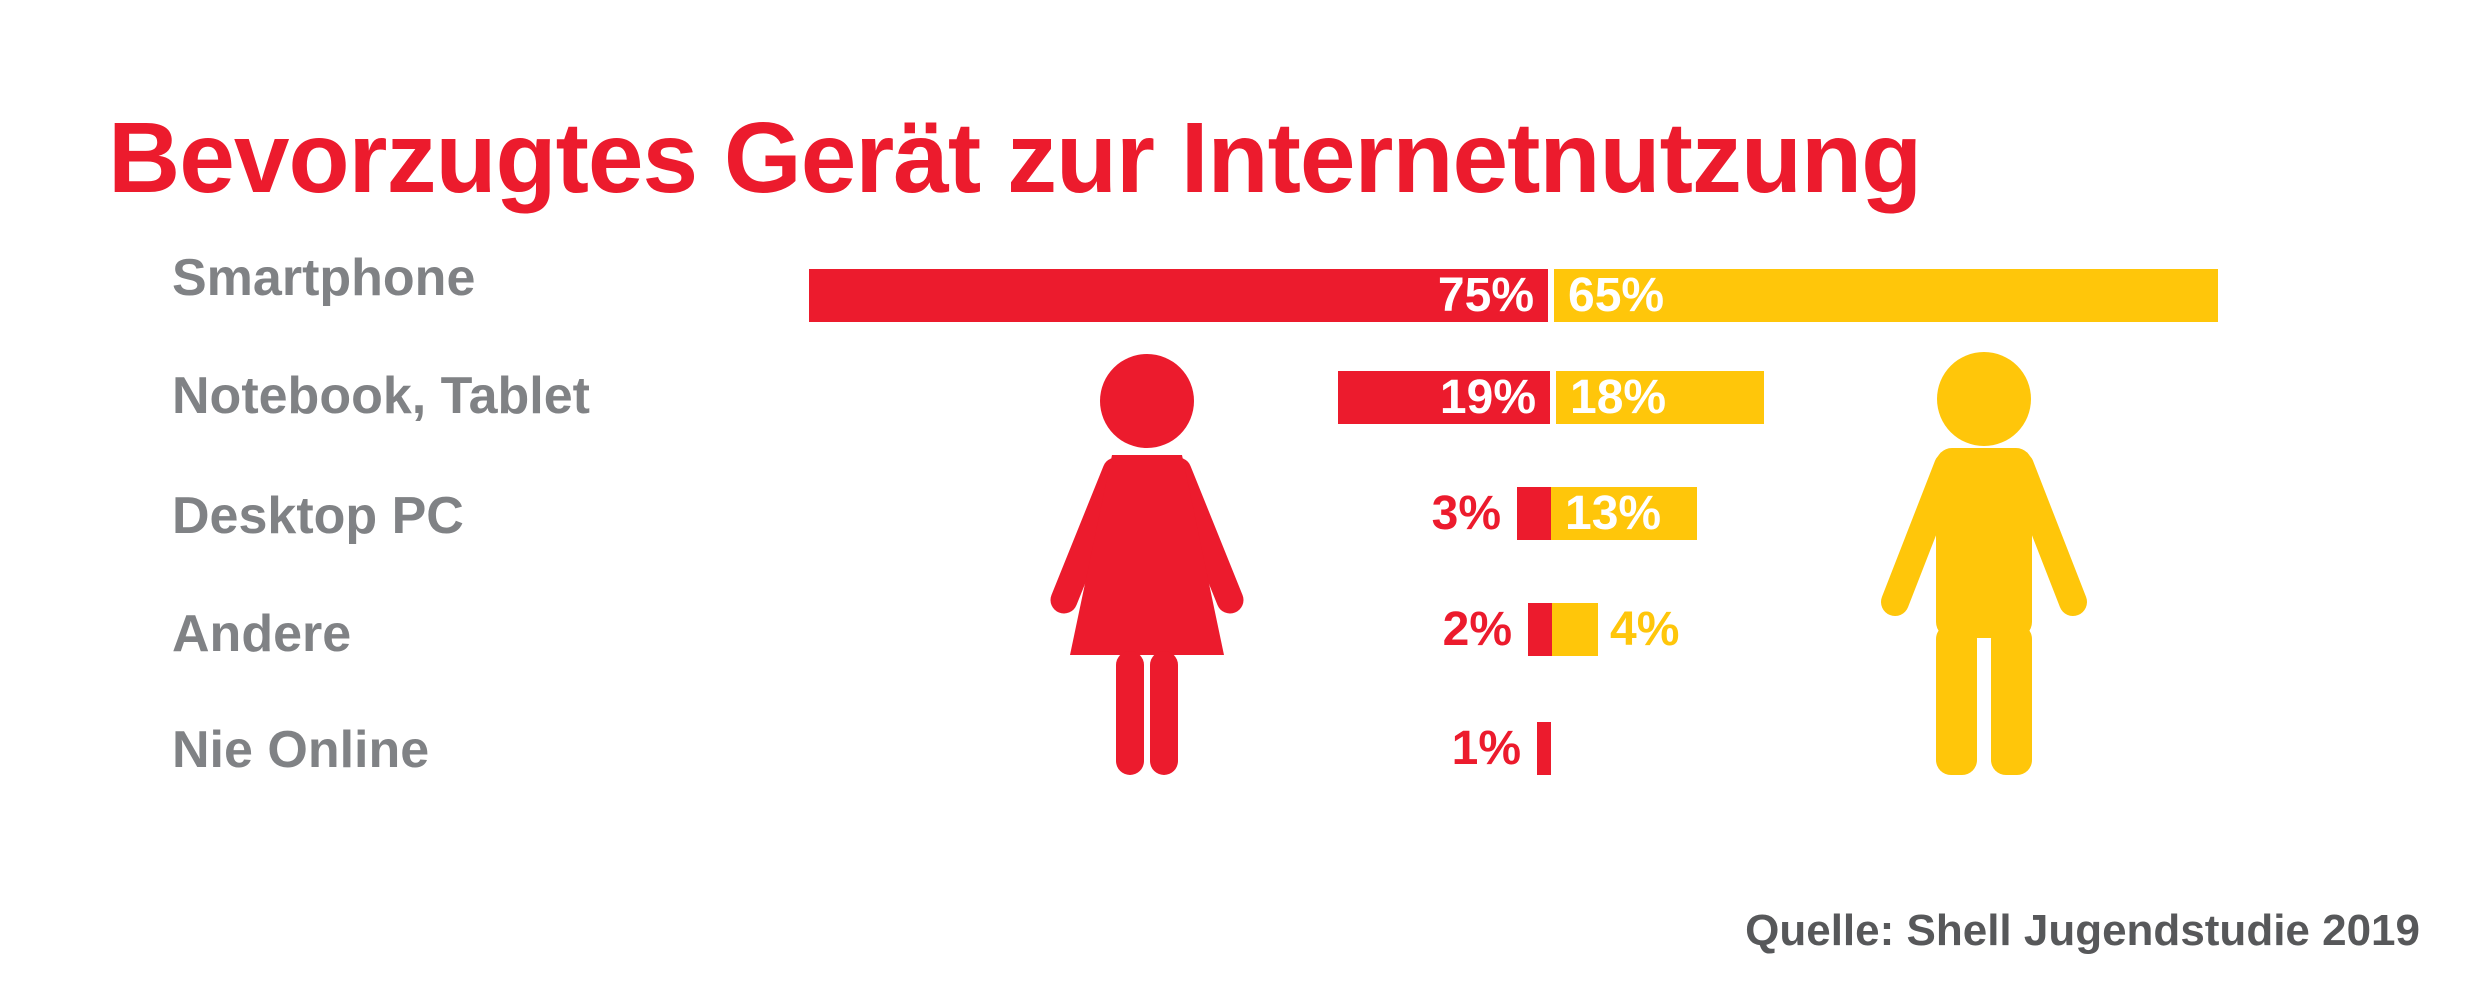 The image size is (2481, 1003). I want to click on male-bar-notebook-tablet: 18%, so click(1660, 397).